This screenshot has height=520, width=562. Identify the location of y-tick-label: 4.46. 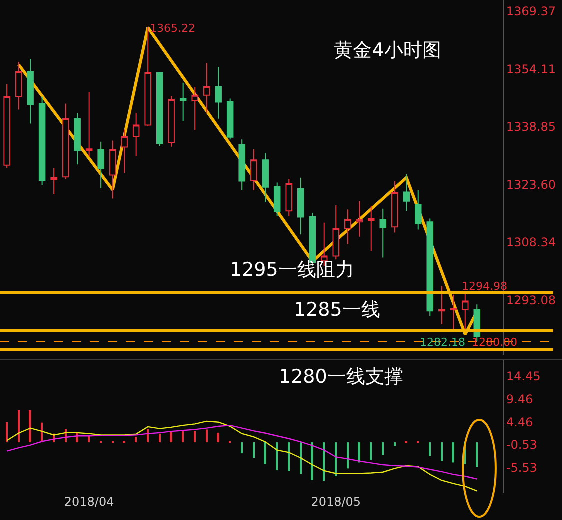
(520, 422).